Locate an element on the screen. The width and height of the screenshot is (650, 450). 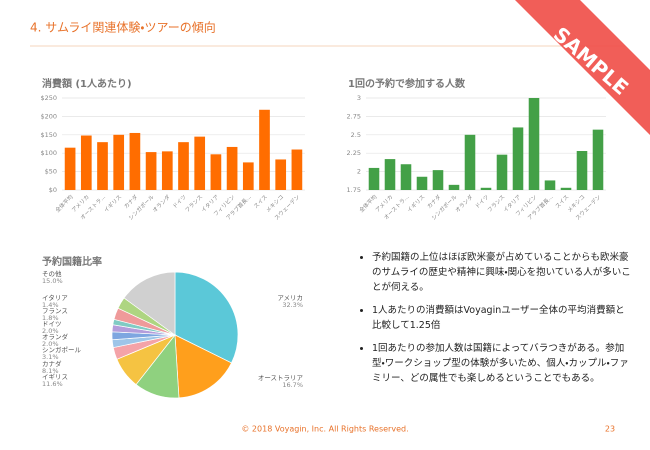
y-tick-label: $150 is located at coordinates (48, 135).